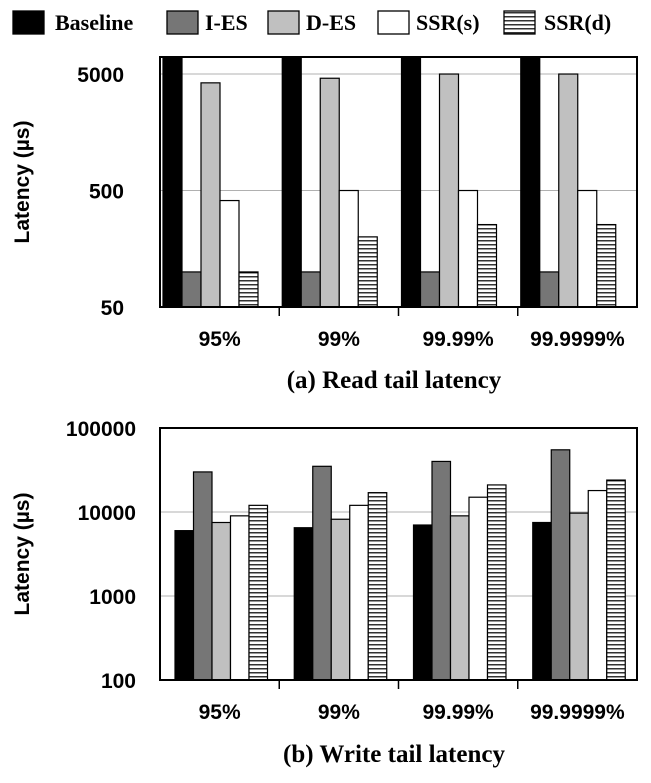 This screenshot has height=783, width=651. I want to click on legend-label-ssr-d: SSR(d), so click(577, 22).